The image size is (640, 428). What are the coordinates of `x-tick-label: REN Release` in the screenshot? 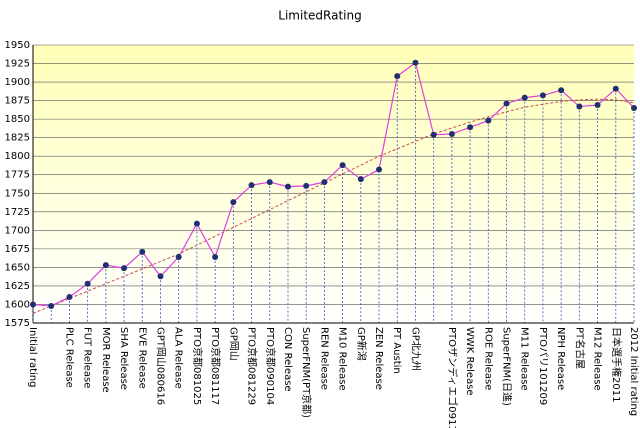 It's located at (323, 358).